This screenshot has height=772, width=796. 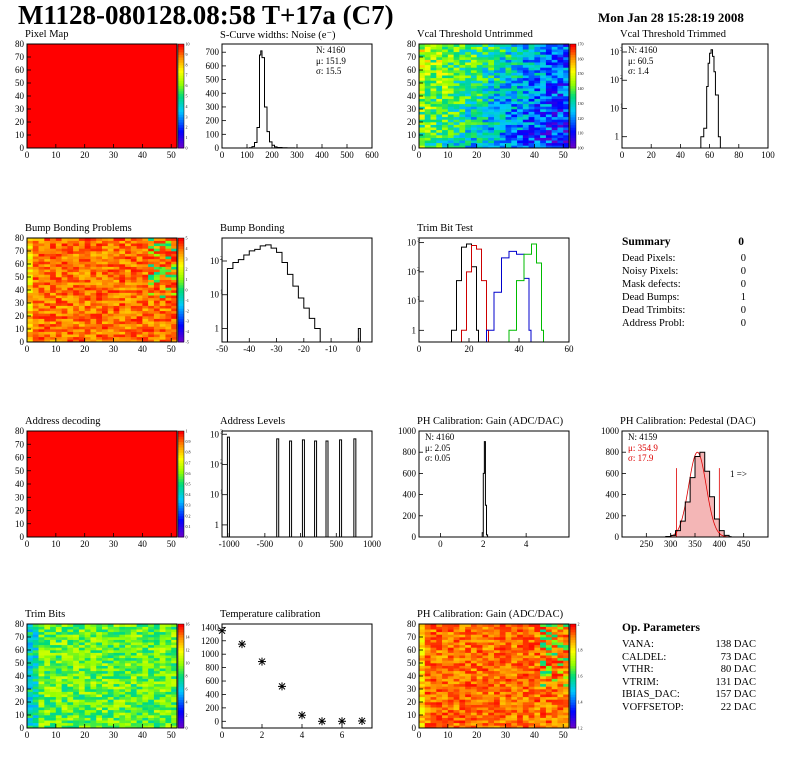 What do you see at coordinates (63, 421) in the screenshot?
I see `address-decoding-title: Address decoding` at bounding box center [63, 421].